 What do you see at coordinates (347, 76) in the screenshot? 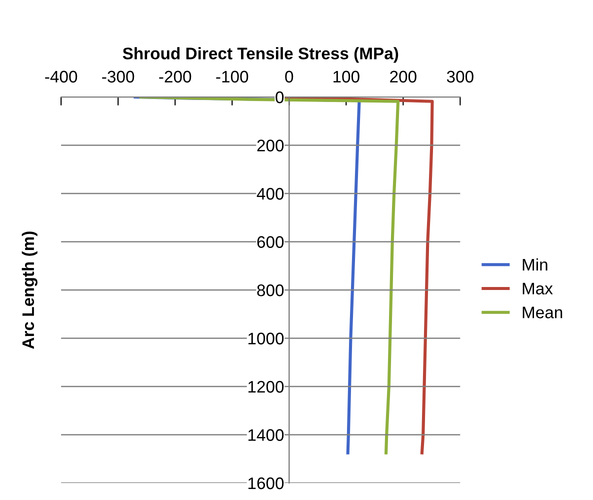
I see `x-tick-label: 100` at bounding box center [347, 76].